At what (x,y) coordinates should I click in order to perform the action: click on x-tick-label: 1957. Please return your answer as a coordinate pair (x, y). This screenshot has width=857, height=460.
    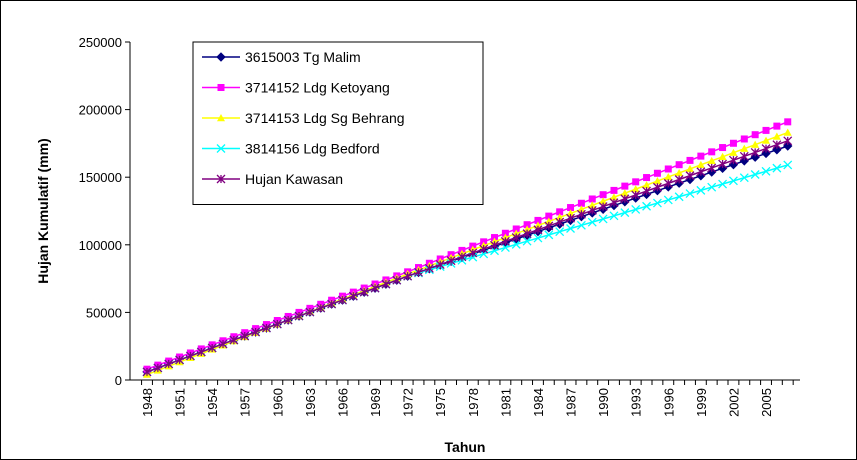
    Looking at the image, I should click on (245, 402).